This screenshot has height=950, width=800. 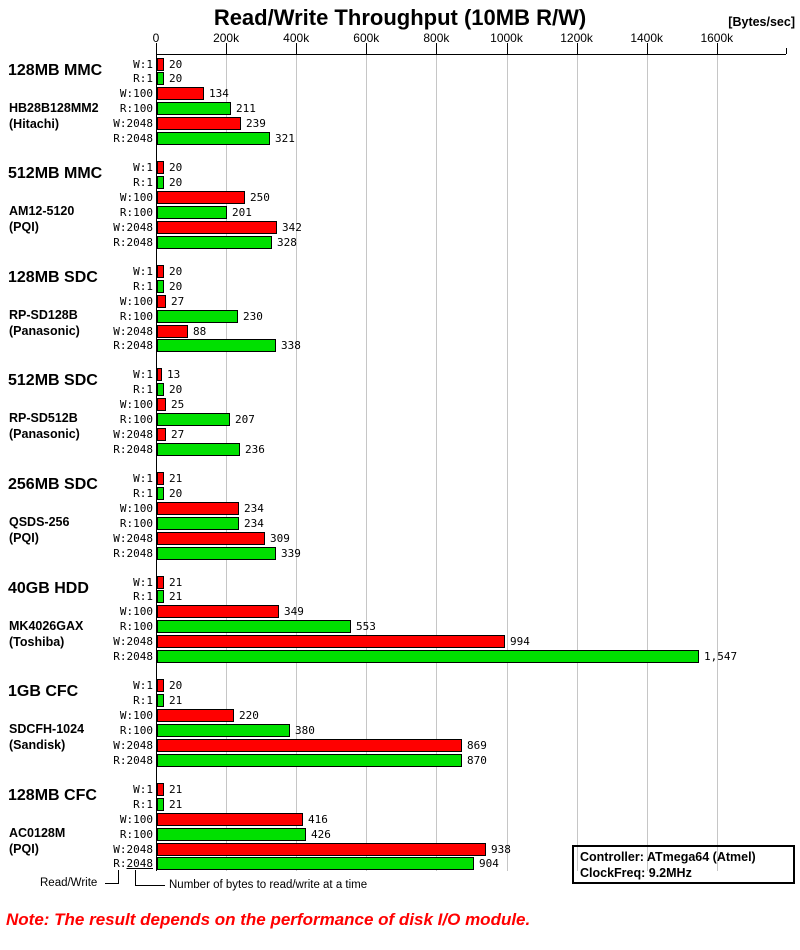 What do you see at coordinates (48, 588) in the screenshot?
I see `device-size-label: 40GB HDD` at bounding box center [48, 588].